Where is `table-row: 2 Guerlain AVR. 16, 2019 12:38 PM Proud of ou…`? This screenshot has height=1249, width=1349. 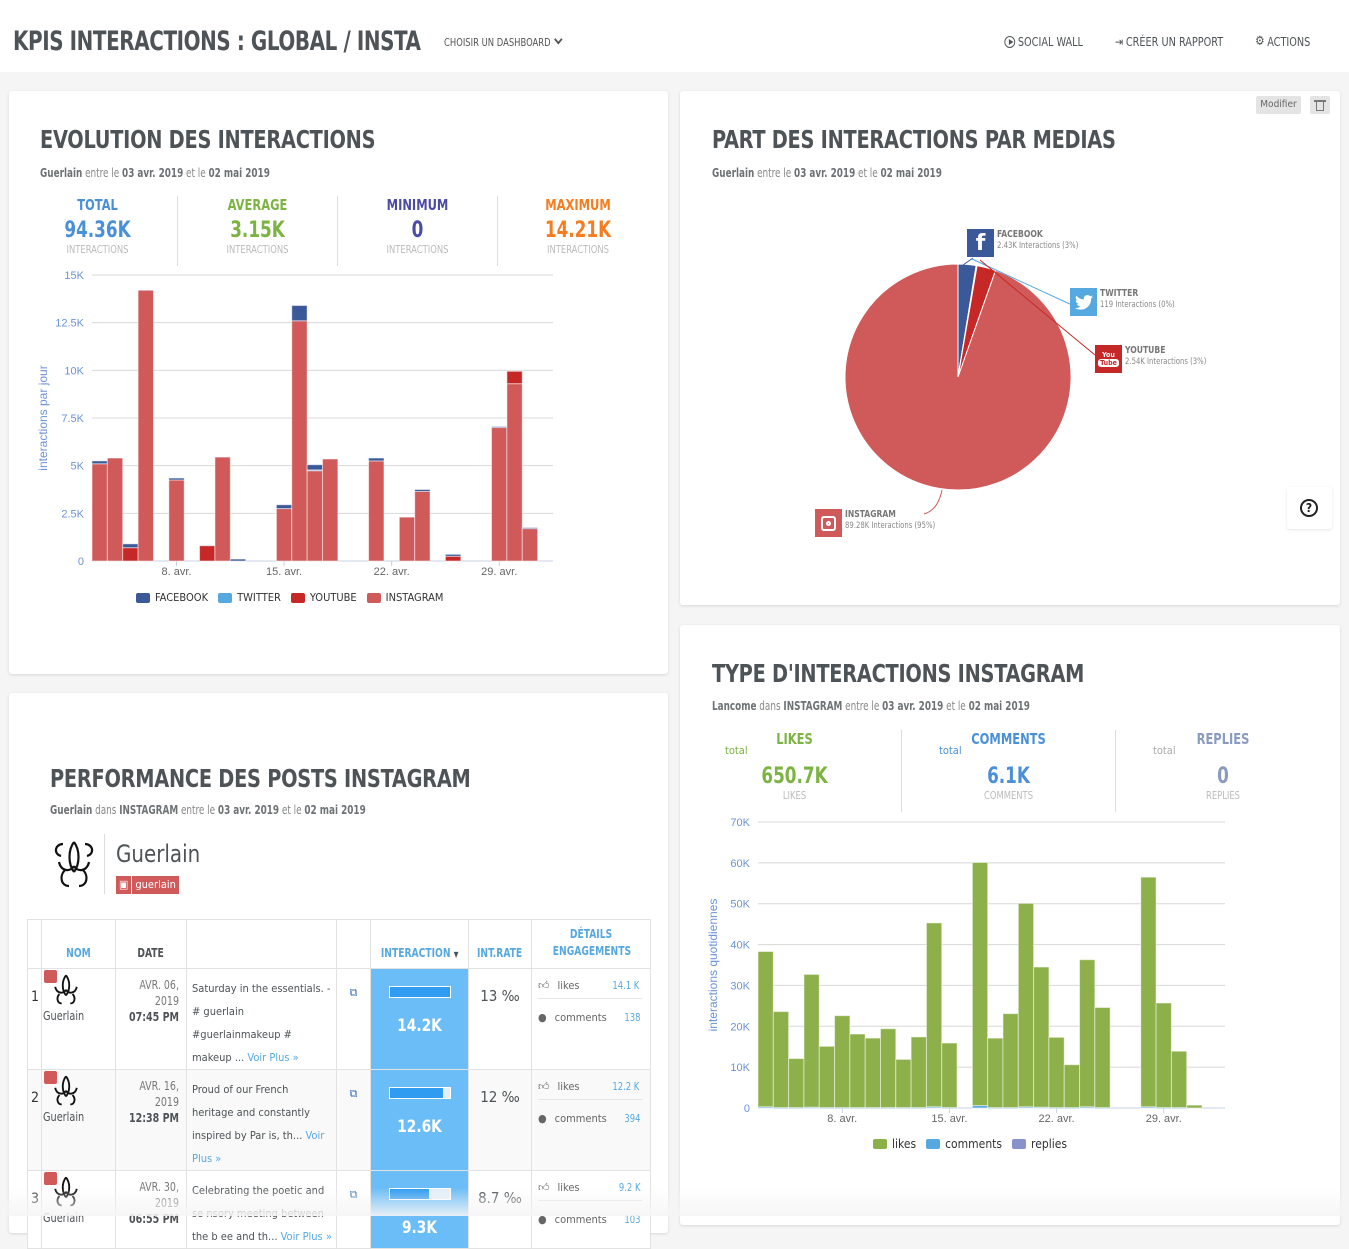 table-row: 2 Guerlain AVR. 16, 2019 12:38 PM Proud of ou… is located at coordinates (339, 1120).